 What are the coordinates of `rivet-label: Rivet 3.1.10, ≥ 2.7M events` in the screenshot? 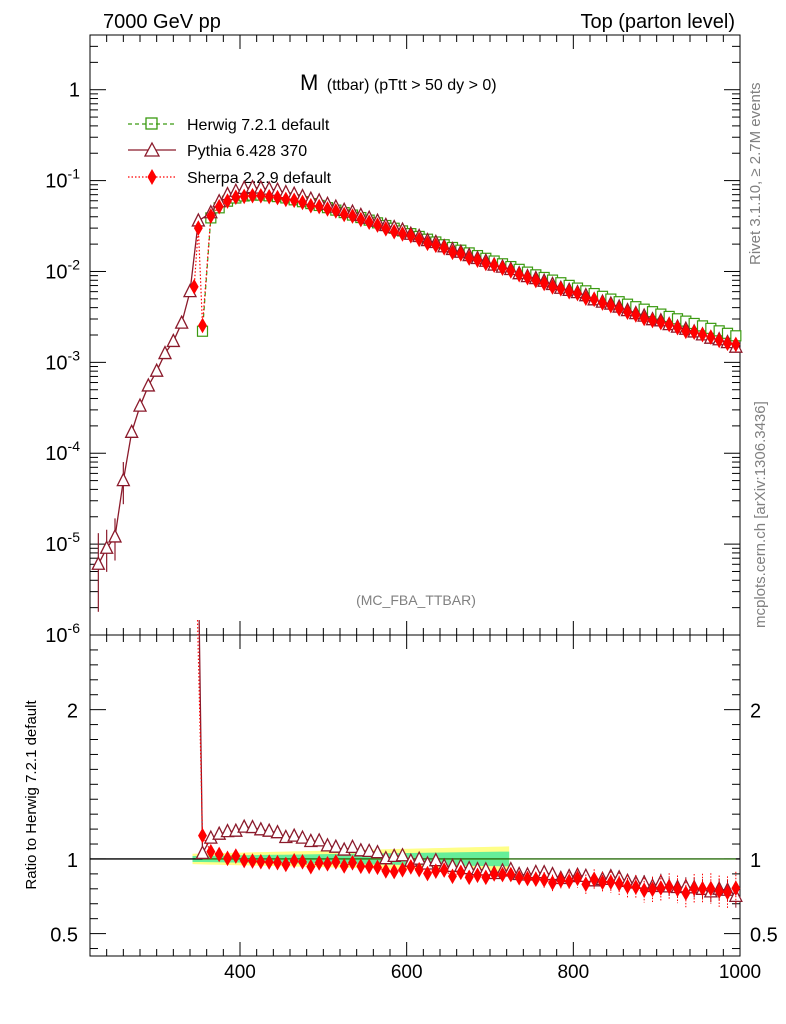 It's located at (755, 174).